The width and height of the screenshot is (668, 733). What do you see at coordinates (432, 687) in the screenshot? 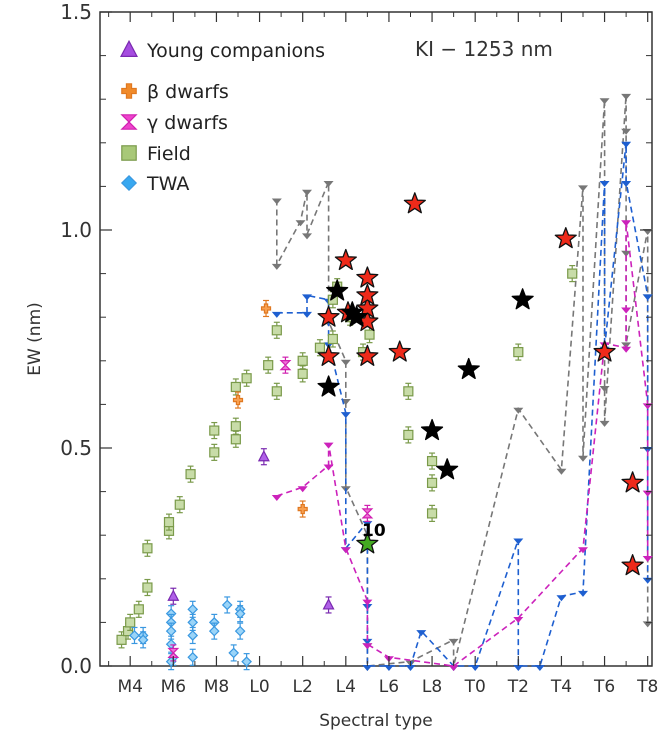
I see `x-tick-label: L8` at bounding box center [432, 687].